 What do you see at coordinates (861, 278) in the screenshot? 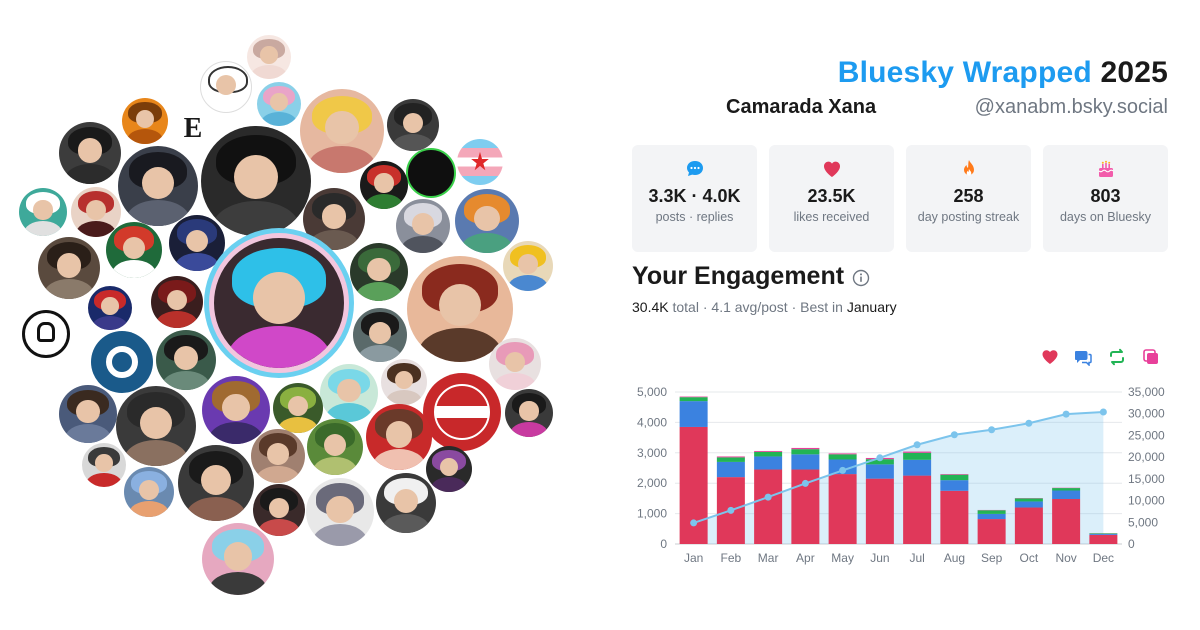
I see `info-icon` at bounding box center [861, 278].